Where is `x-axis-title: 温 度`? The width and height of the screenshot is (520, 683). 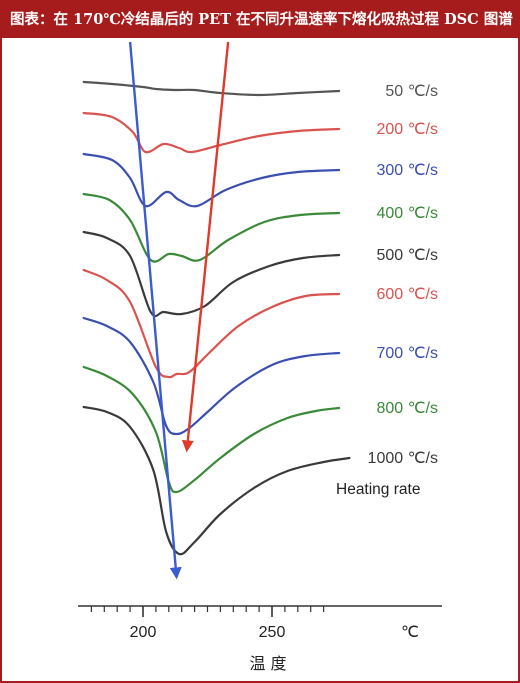
x-axis-title: 温 度 is located at coordinates (267, 663).